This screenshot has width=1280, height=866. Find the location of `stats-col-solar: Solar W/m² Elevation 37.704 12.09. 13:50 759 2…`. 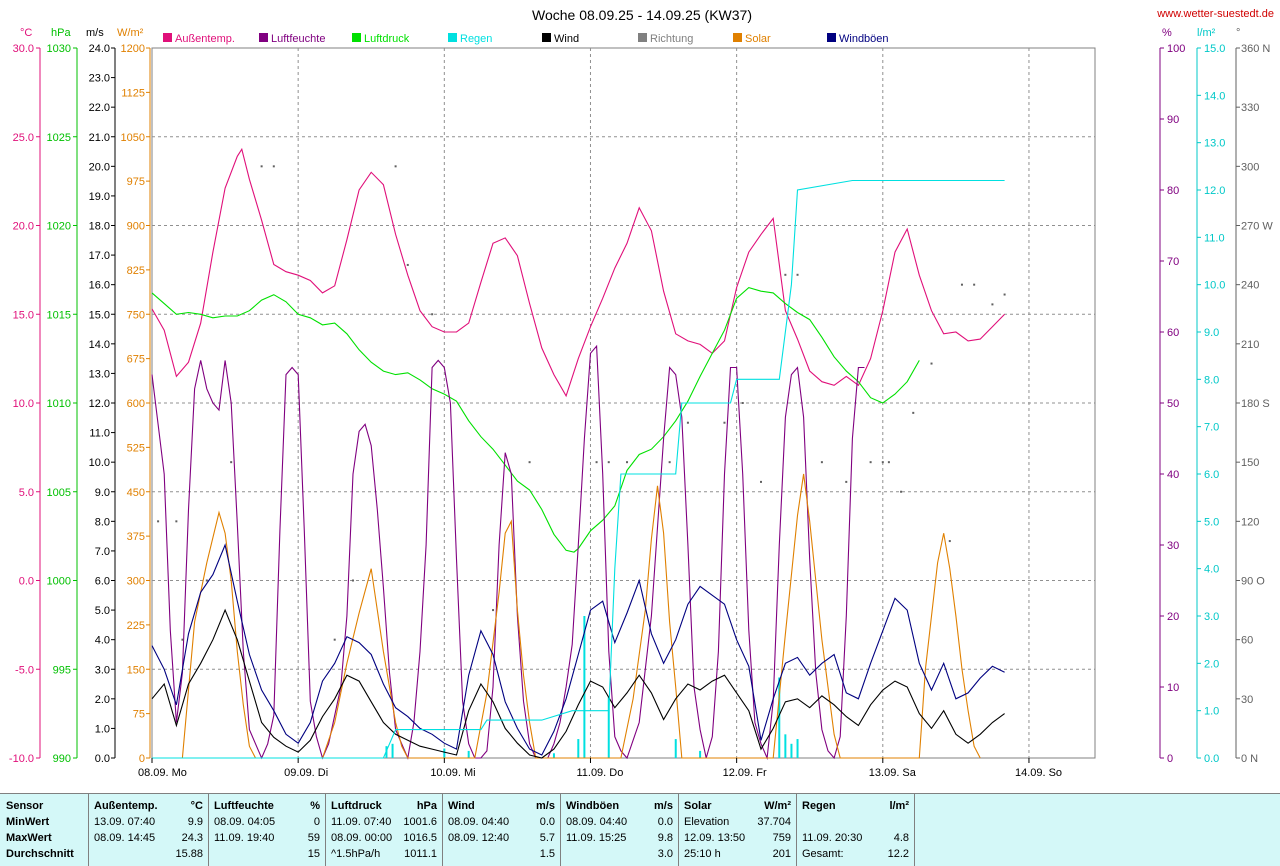

stats-col-solar: Solar W/m² Elevation 37.704 12.09. 13:50 759 2… is located at coordinates (737, 830).